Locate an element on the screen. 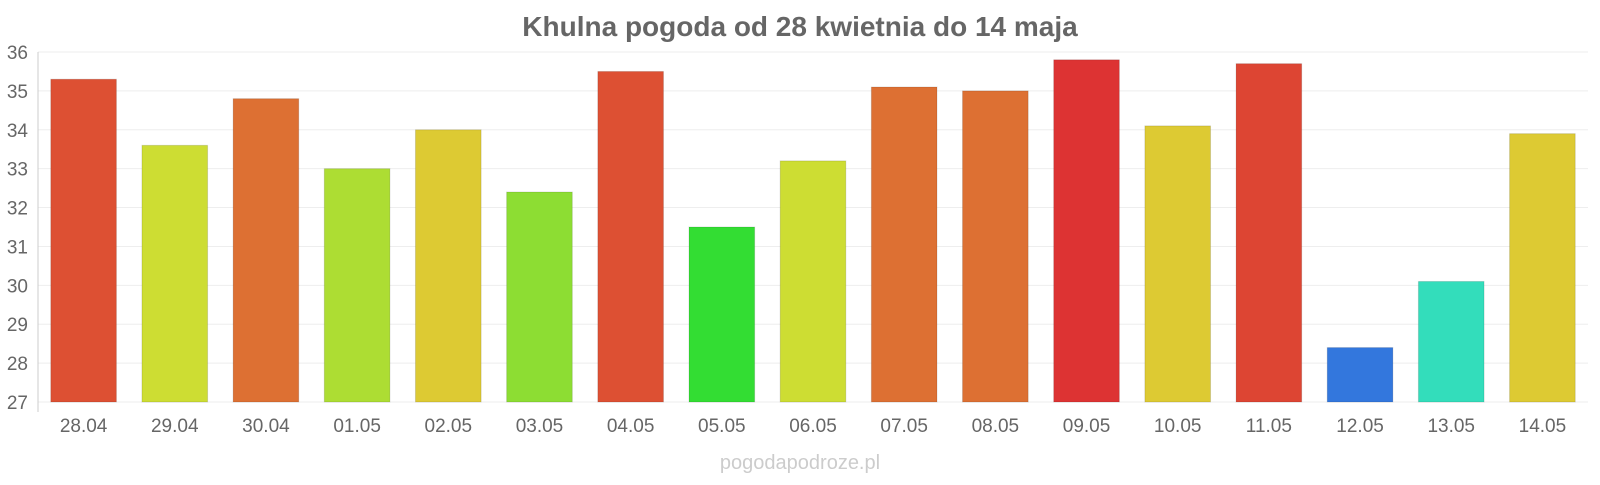 This screenshot has height=485, width=1600. x-tick-label: 29.04 is located at coordinates (175, 426).